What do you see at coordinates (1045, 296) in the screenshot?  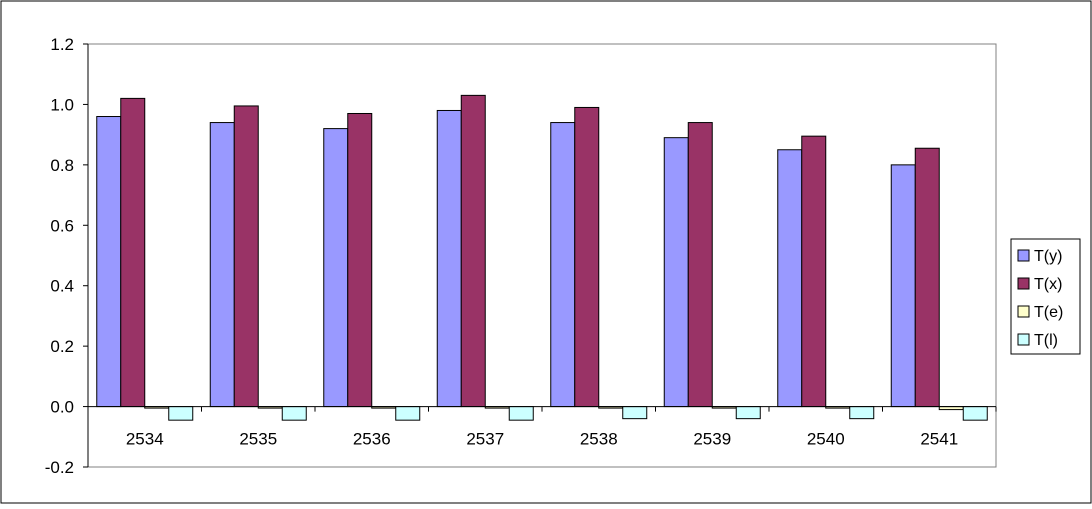 I see `legend: T(y) T(x) T(e) T(l)` at bounding box center [1045, 296].